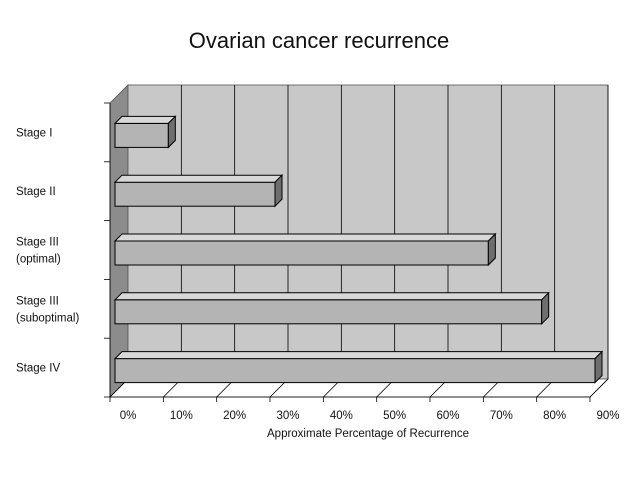 This screenshot has height=479, width=638. Describe the element at coordinates (181, 416) in the screenshot. I see `x-tick-label: 10%` at that location.